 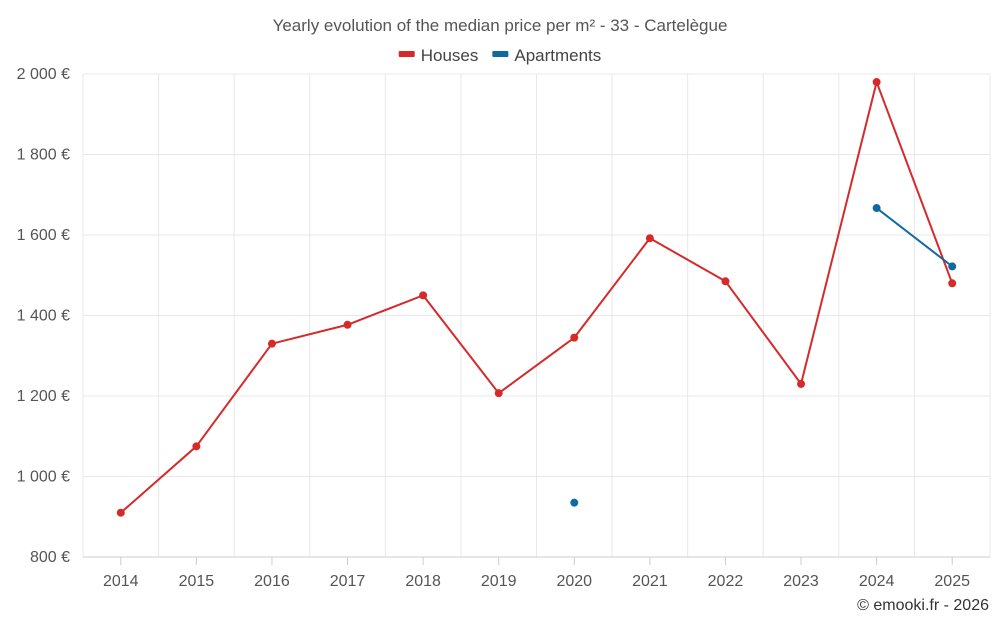 What do you see at coordinates (574, 581) in the screenshot?
I see `x-tick-label: 2020` at bounding box center [574, 581].